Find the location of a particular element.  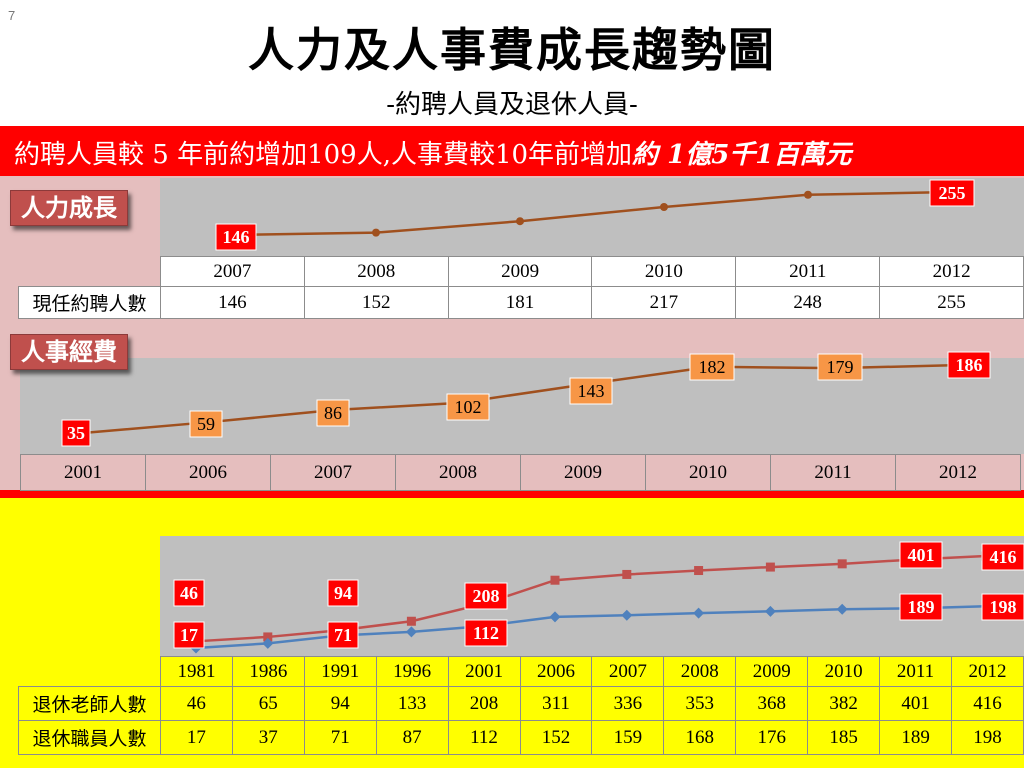

expense-data-label-2011-box is located at coordinates (840, 367).